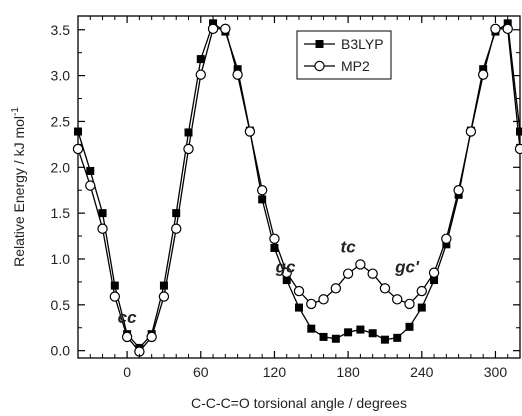 This screenshot has width=522, height=416. What do you see at coordinates (61, 76) in the screenshot?
I see `y-tick-label: 3.0` at bounding box center [61, 76].